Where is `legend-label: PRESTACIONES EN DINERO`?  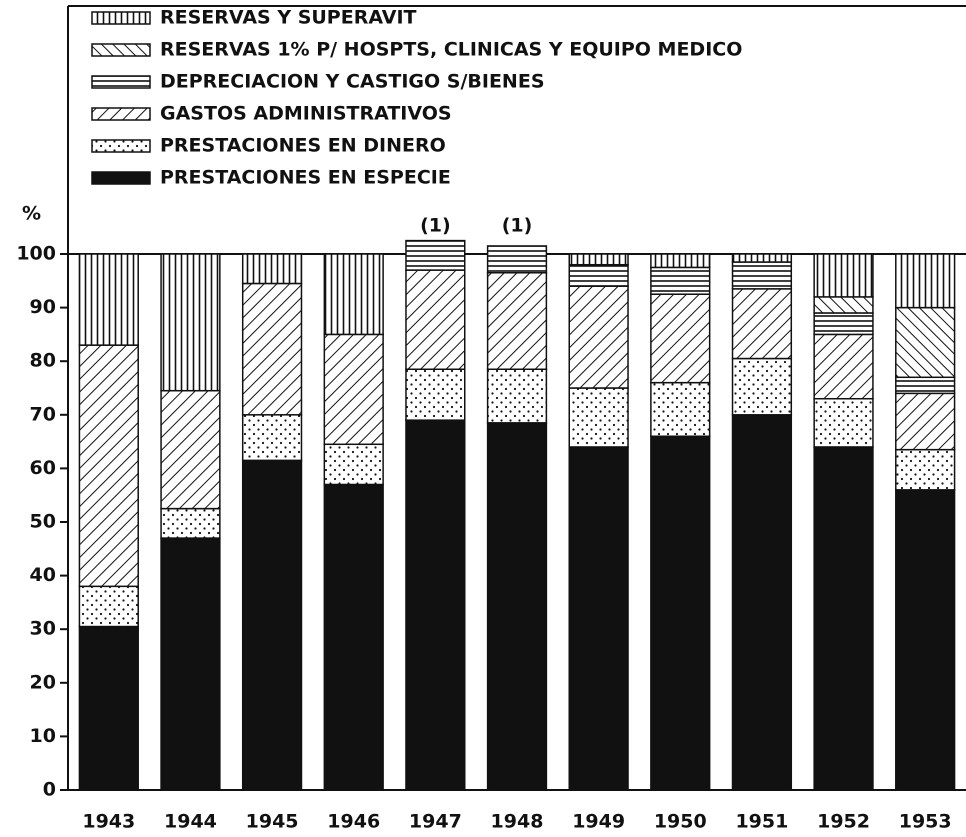 legend-label: PRESTACIONES EN DINERO is located at coordinates (303, 146).